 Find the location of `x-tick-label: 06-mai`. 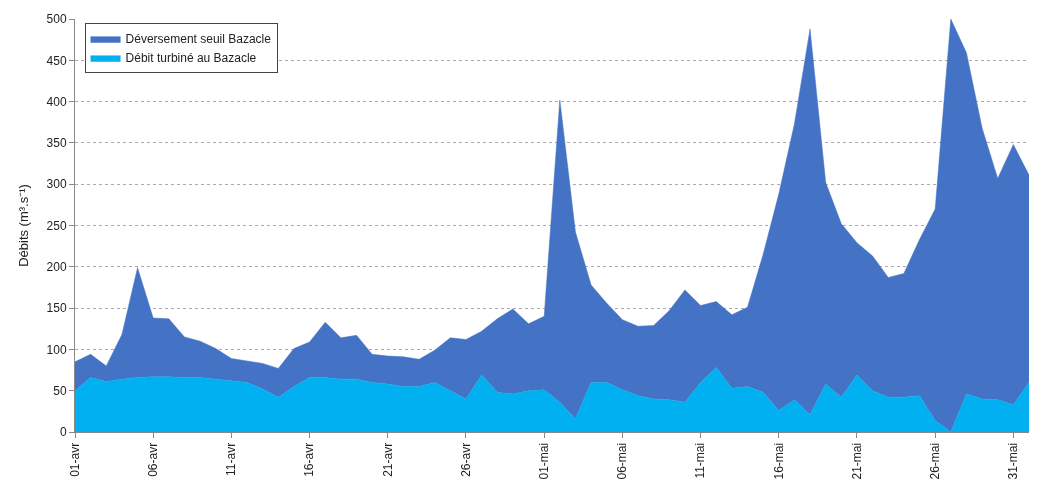

x-tick-label: 06-mai is located at coordinates (622, 461).